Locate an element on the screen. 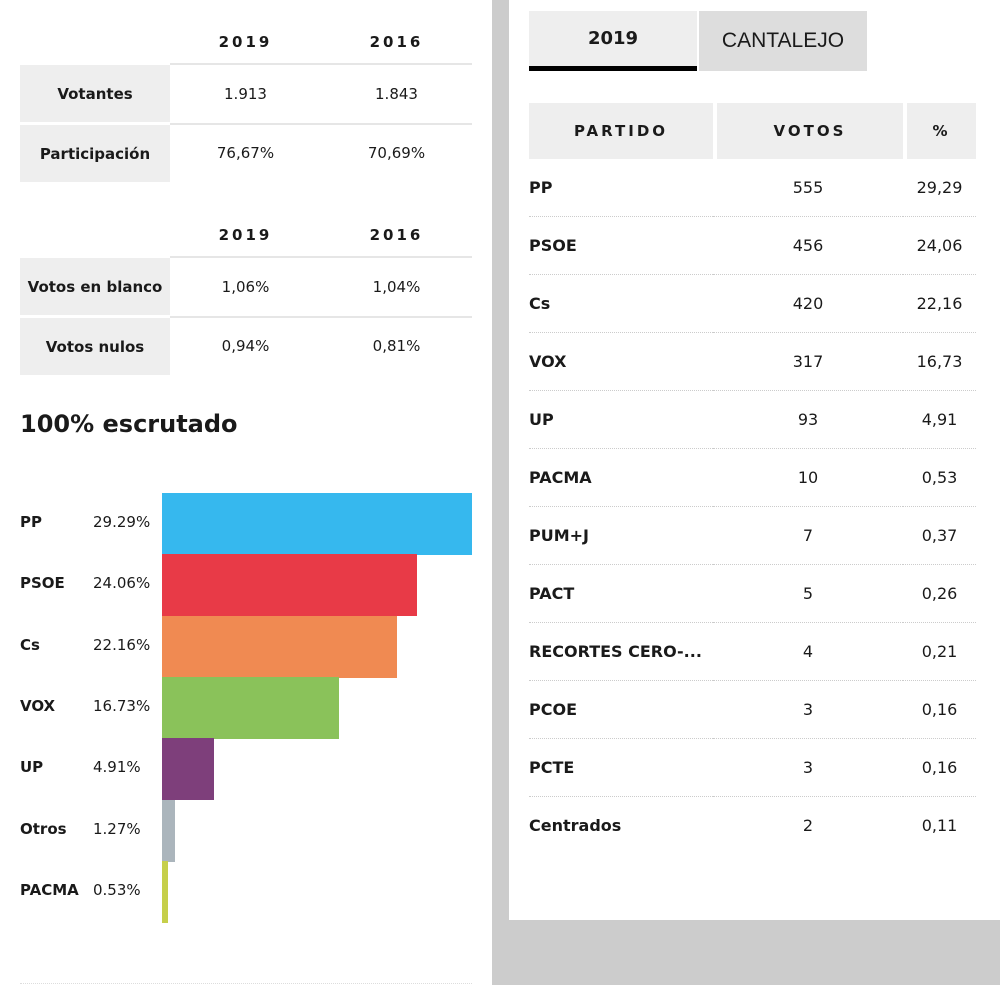  table-row: PCTE 3 0,16 is located at coordinates (752, 767).